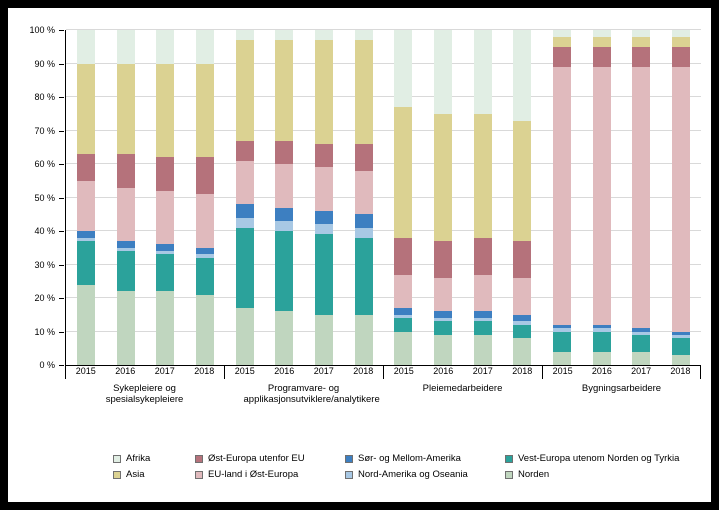 The image size is (719, 510). What do you see at coordinates (413, 474) in the screenshot?
I see `legend-label: Nord-Amerika og Oseania` at bounding box center [413, 474].